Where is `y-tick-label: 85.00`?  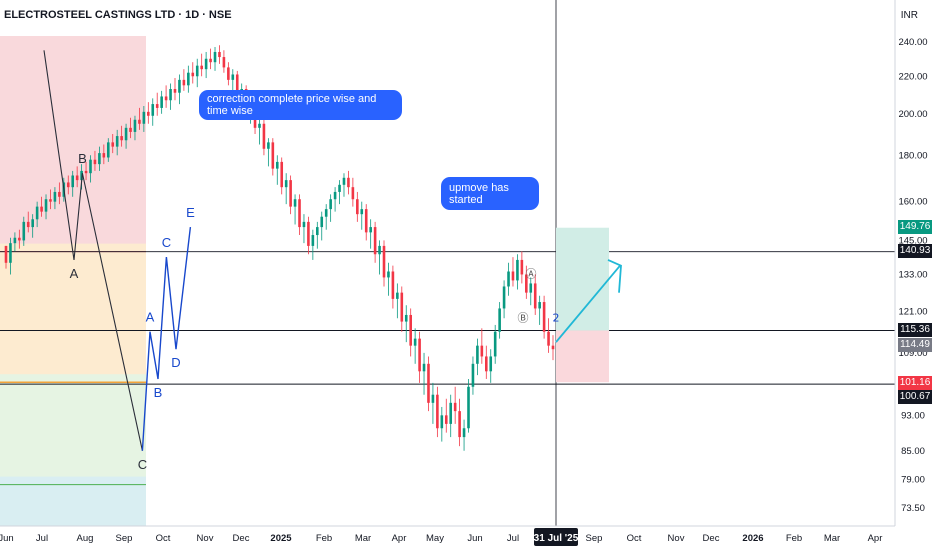 y-tick-label: 85.00 is located at coordinates (913, 451).